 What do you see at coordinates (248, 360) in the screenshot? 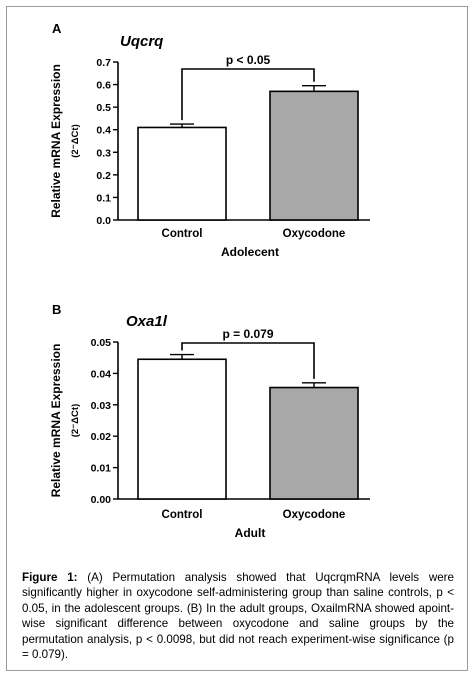
I see `panel-b-significance-bracket` at bounding box center [248, 360].